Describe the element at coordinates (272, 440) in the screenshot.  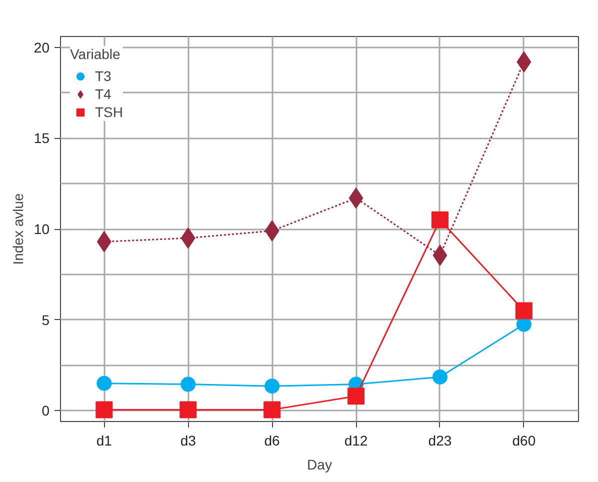
I see `x-tick-label: d6` at that location.